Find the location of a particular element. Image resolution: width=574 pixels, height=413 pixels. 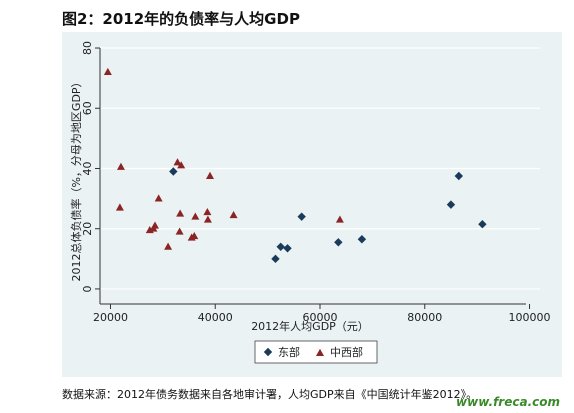

y-axis-label: 2012总体负债率（%，分母为地区GDP） is located at coordinates (76, 178).